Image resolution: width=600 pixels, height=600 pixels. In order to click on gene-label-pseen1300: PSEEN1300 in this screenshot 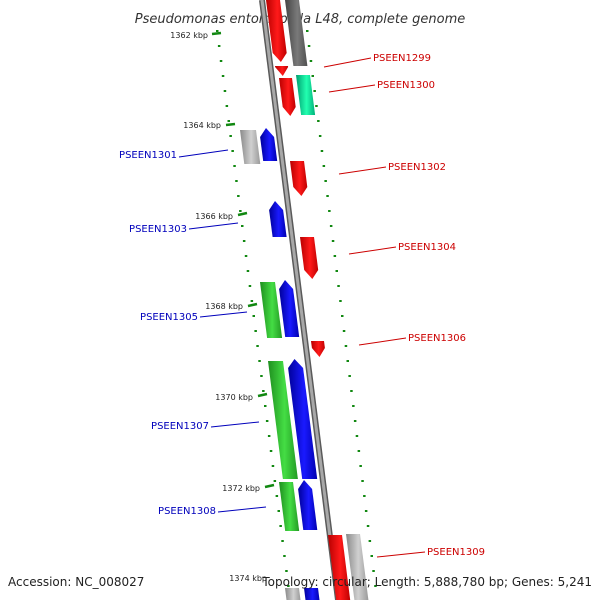, I will do `click(381, 86)`.